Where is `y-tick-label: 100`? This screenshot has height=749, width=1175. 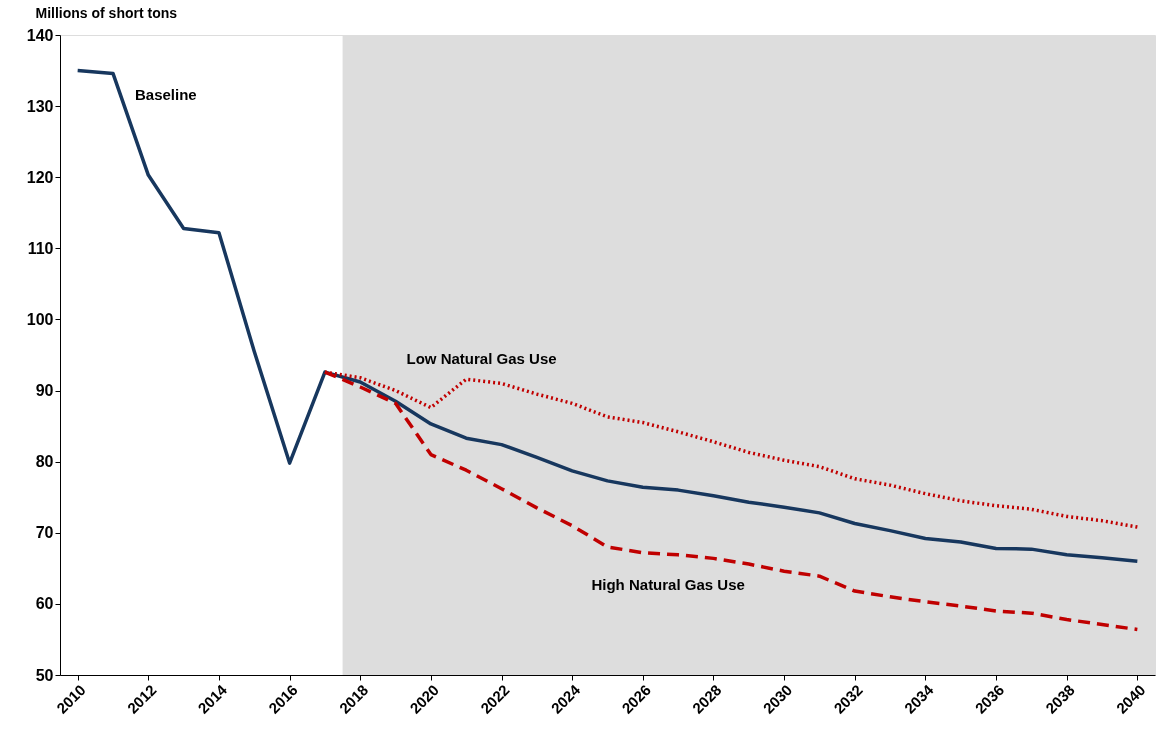 y-tick-label: 100 is located at coordinates (40, 319).